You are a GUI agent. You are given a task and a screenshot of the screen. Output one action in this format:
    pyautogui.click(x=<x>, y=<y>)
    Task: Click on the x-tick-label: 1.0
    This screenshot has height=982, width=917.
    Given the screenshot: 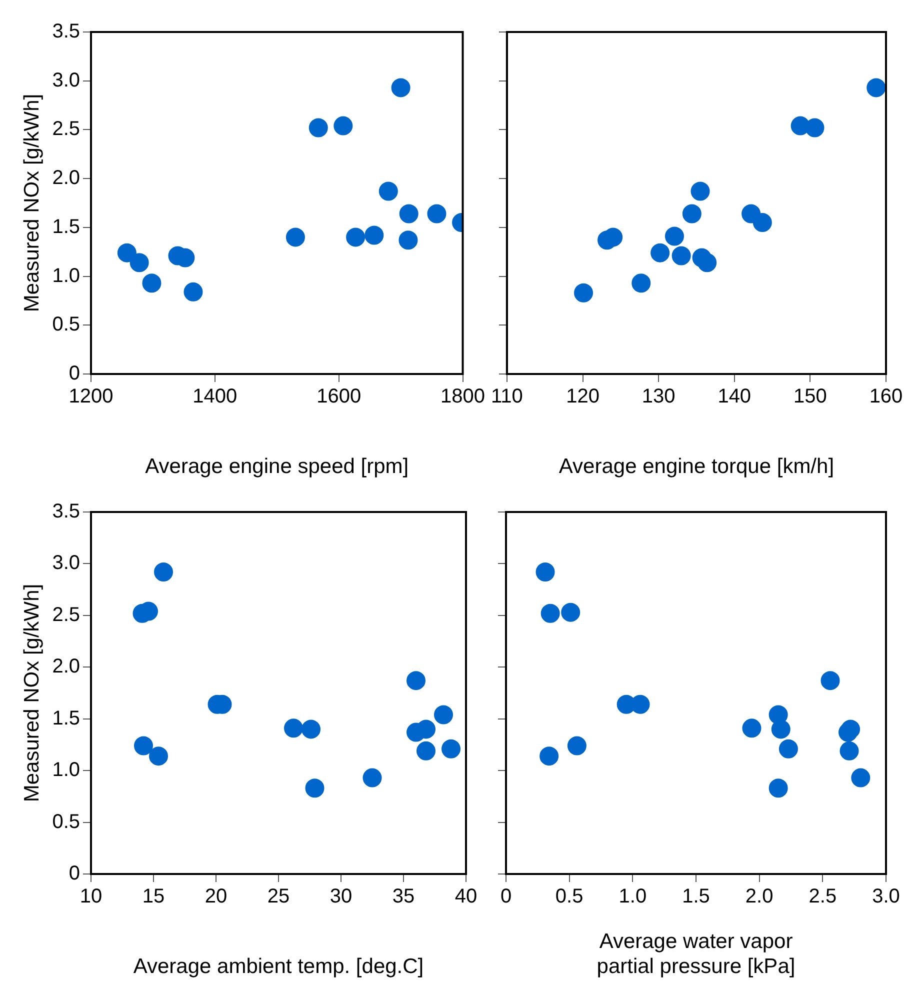 What is the action you would take?
    pyautogui.click(x=632, y=897)
    